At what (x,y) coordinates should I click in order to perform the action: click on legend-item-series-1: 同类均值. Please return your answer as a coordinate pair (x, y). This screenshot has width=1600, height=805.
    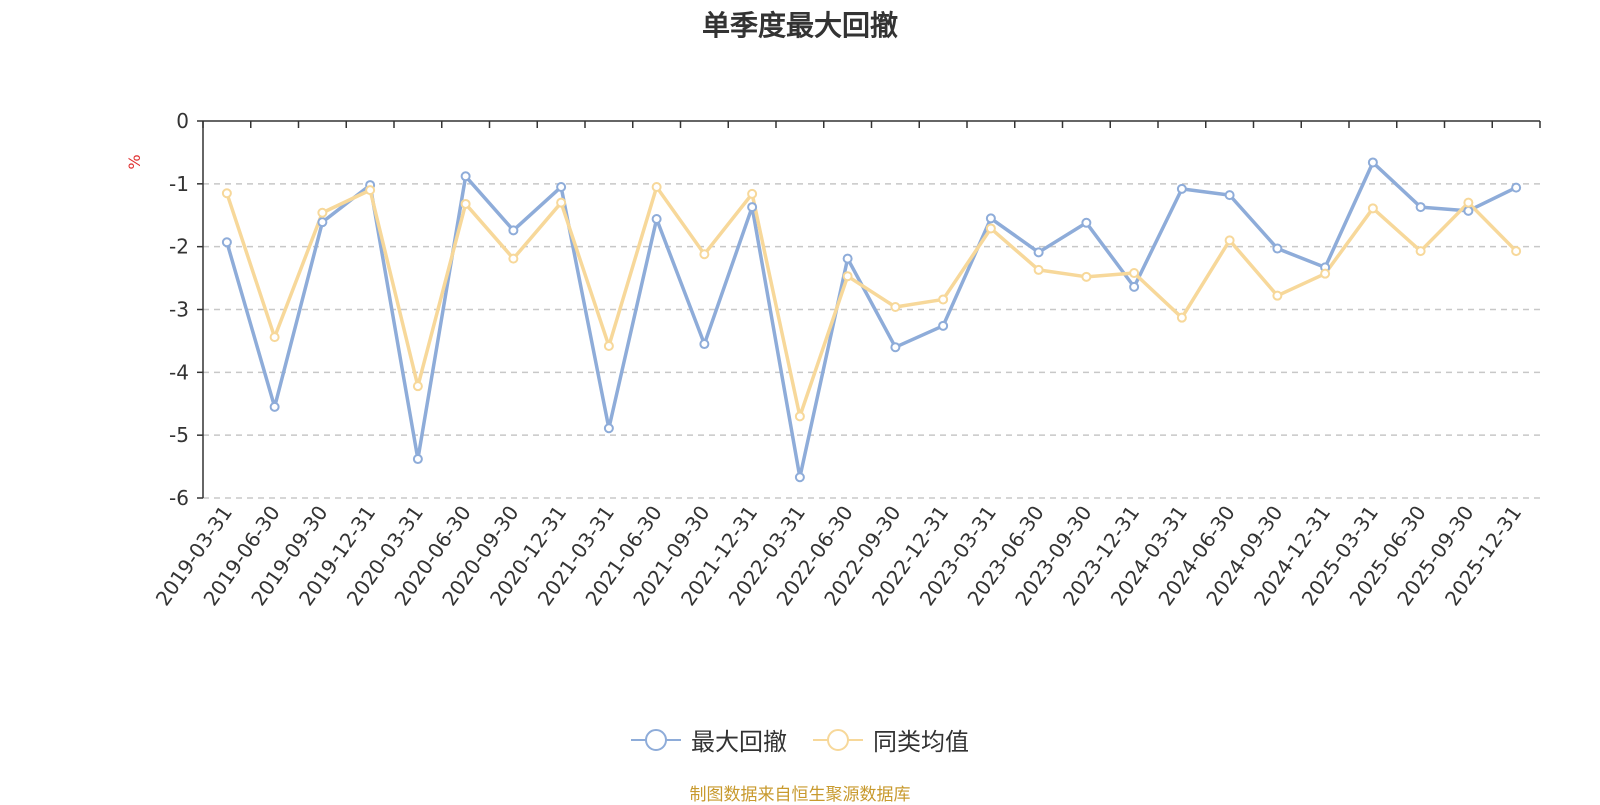
    Looking at the image, I should click on (891, 739).